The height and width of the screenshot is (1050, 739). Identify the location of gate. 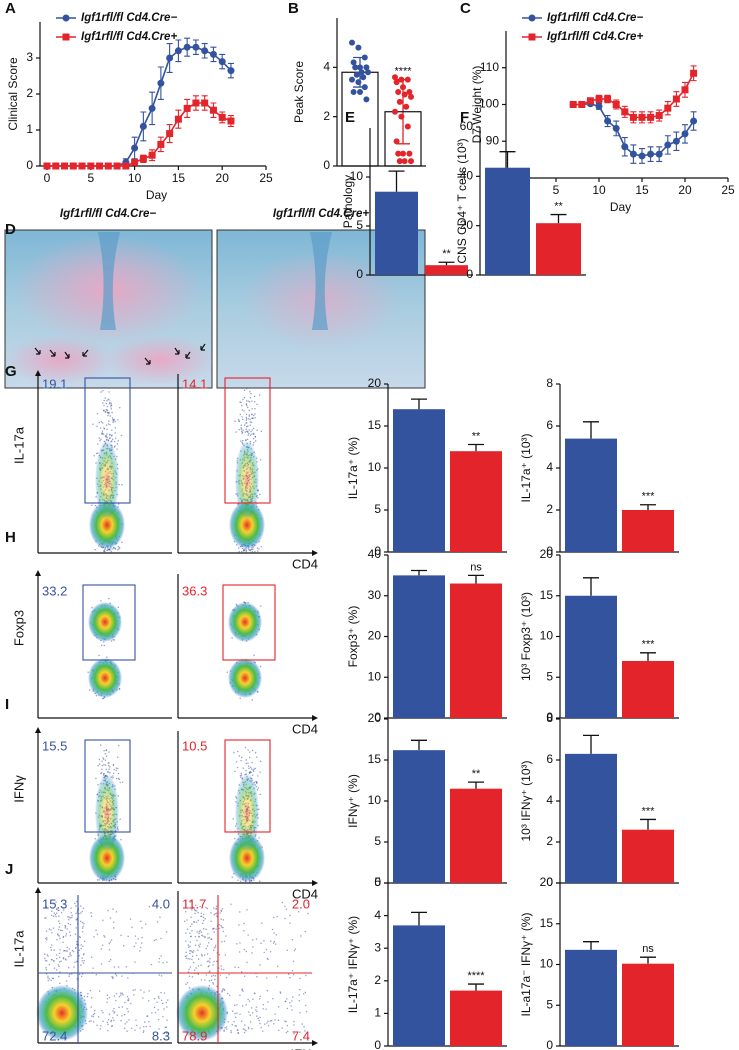
(249, 622).